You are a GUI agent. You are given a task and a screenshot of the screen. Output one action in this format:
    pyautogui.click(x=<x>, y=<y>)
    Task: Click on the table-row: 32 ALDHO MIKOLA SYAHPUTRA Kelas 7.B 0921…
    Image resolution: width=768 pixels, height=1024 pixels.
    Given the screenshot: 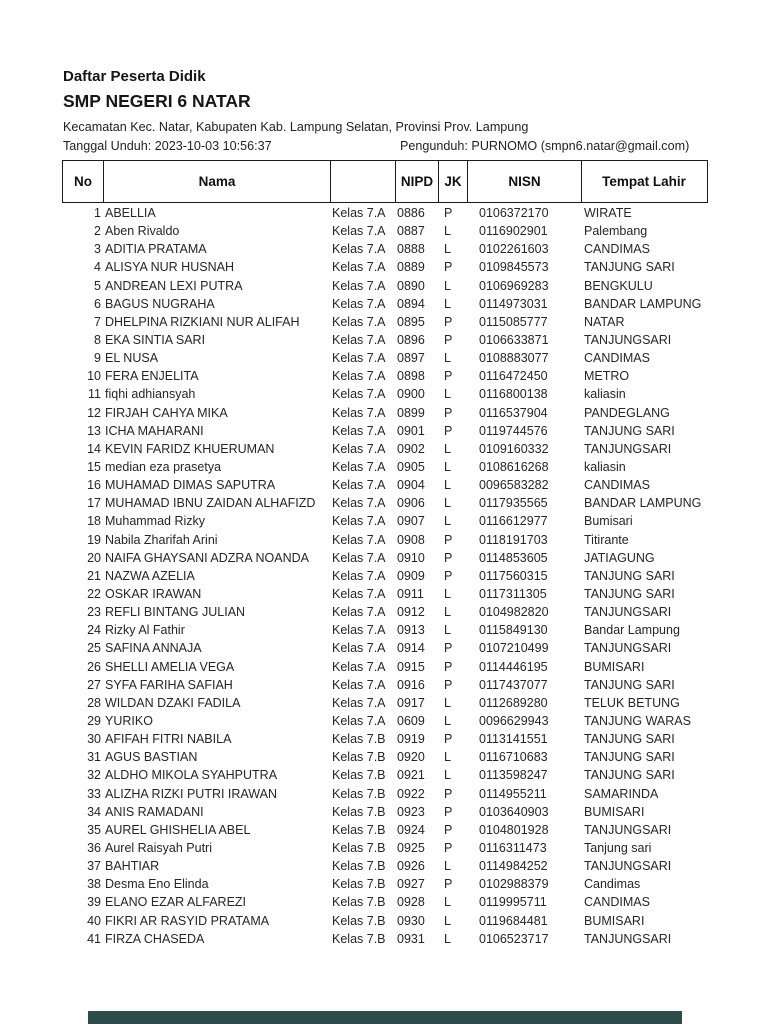 What is the action you would take?
    pyautogui.click(x=384, y=775)
    